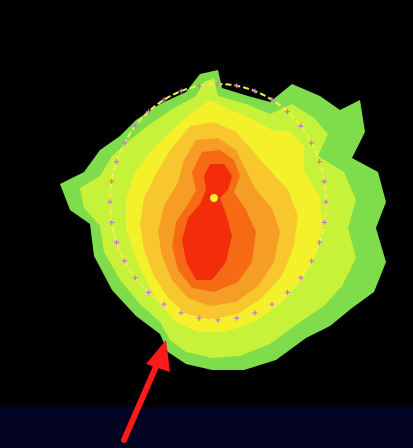 This screenshot has height=448, width=413. What do you see at coordinates (207, 222) in the screenshot?
I see `red-core-region` at bounding box center [207, 222].